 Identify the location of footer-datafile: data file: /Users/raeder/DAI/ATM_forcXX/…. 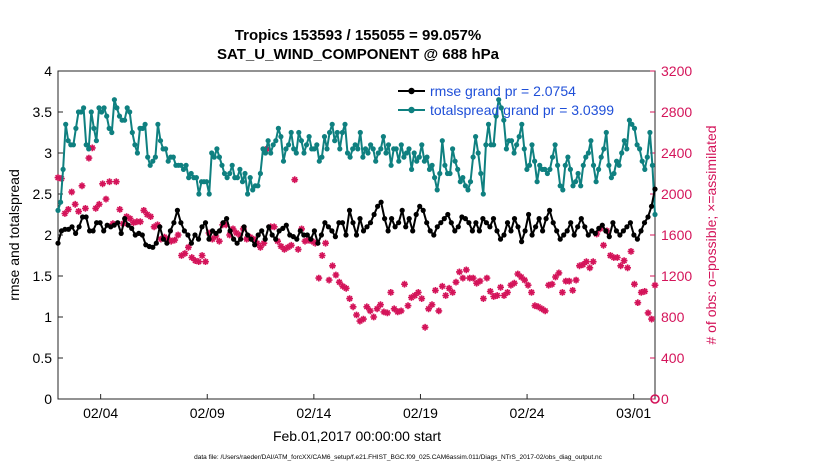
(398, 457).